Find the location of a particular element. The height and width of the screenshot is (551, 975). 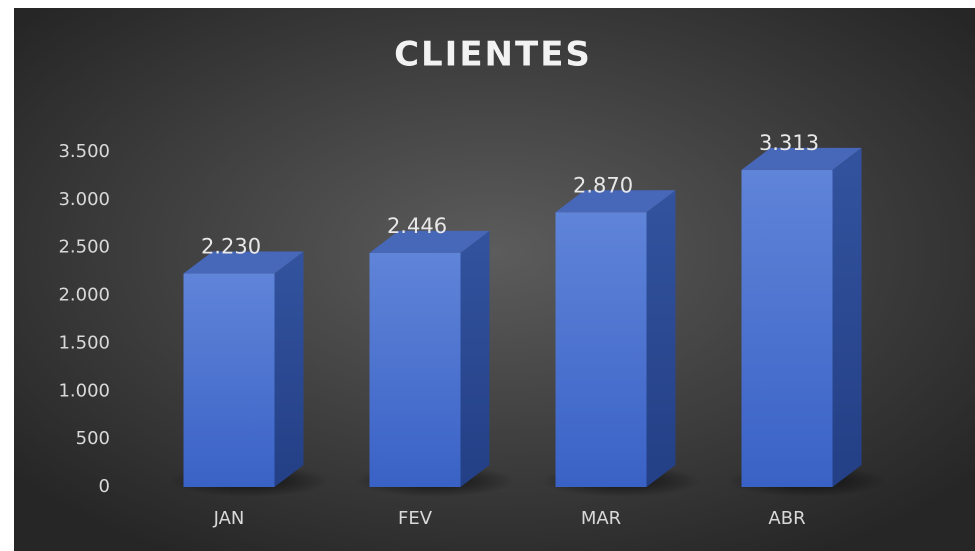

value-label: 2.446 is located at coordinates (417, 226).